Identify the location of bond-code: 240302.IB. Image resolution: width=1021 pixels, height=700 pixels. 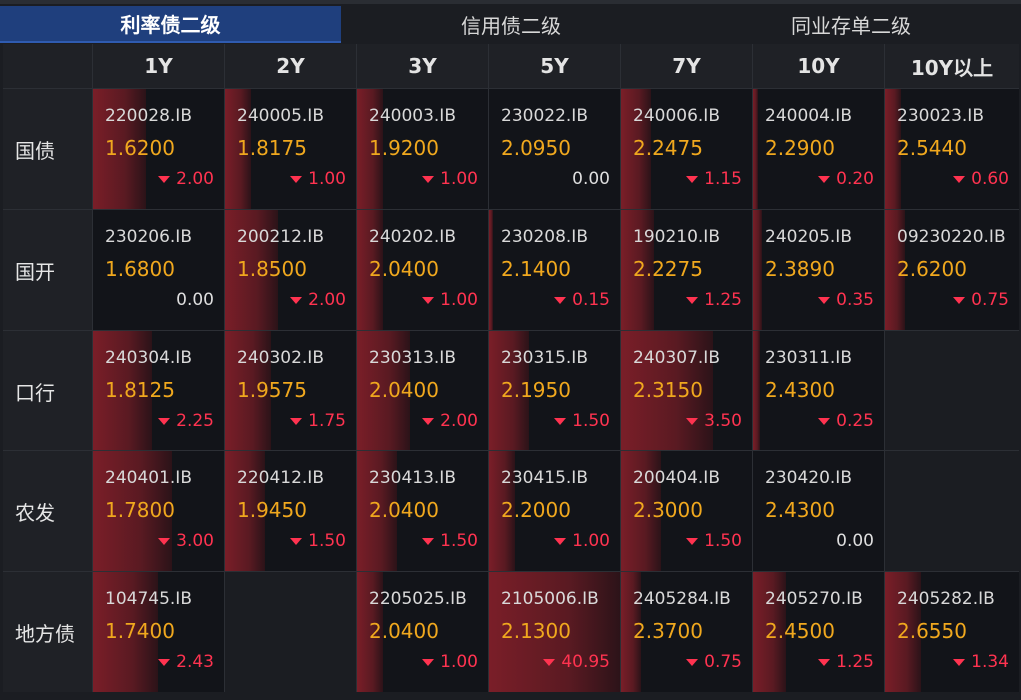
(280, 358).